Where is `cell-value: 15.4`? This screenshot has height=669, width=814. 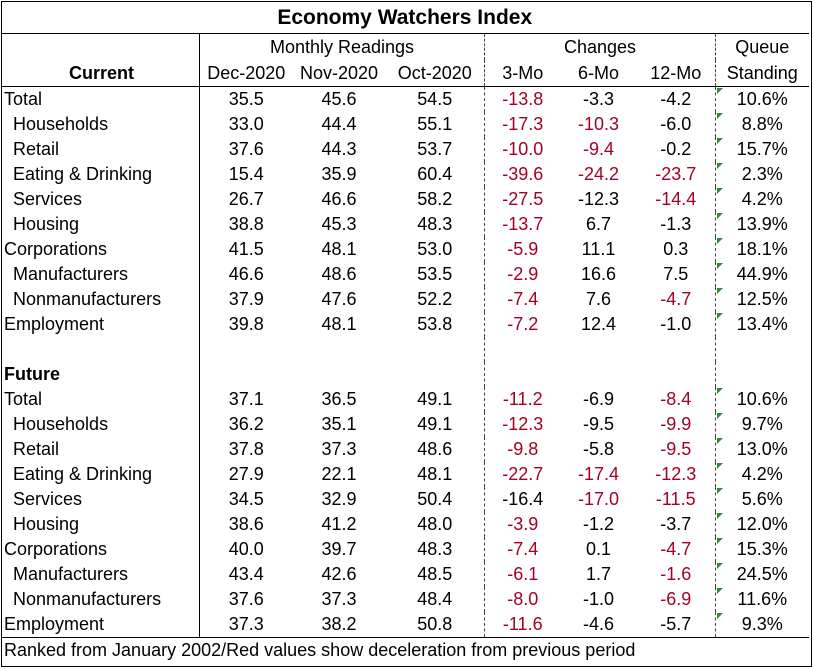 cell-value: 15.4 is located at coordinates (246, 174).